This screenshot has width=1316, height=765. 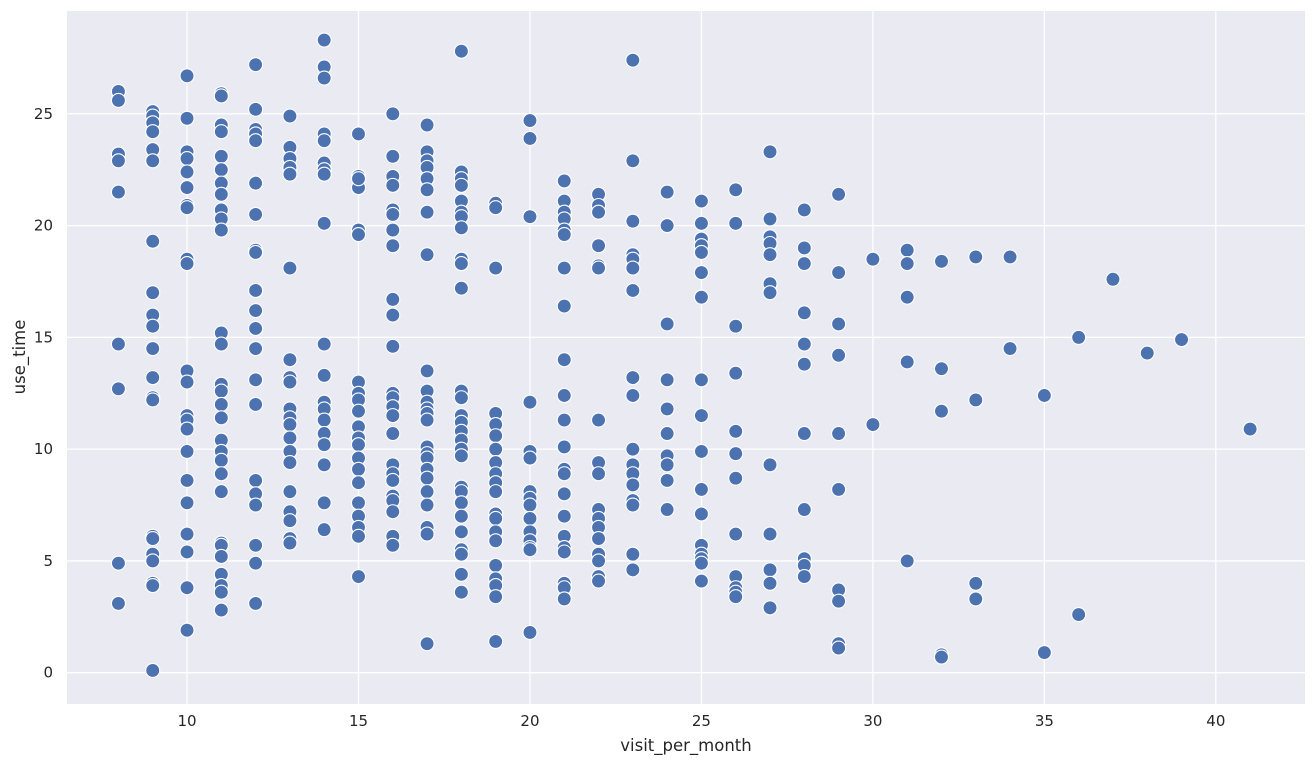 What do you see at coordinates (43, 393) in the screenshot?
I see `y-tick-labels: 0 5 10 15 20 25` at bounding box center [43, 393].